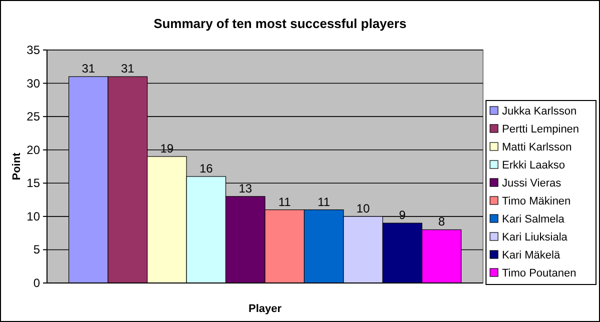 Image resolution: width=600 pixels, height=322 pixels. I want to click on legend-label: Pertti Lempinen, so click(541, 130).